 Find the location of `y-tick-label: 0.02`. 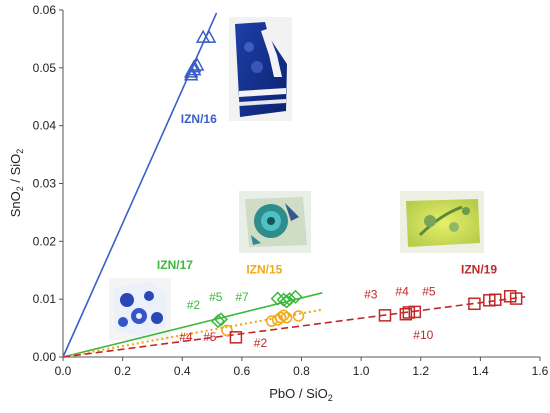

y-tick-label: 0.02 is located at coordinates (45, 241).